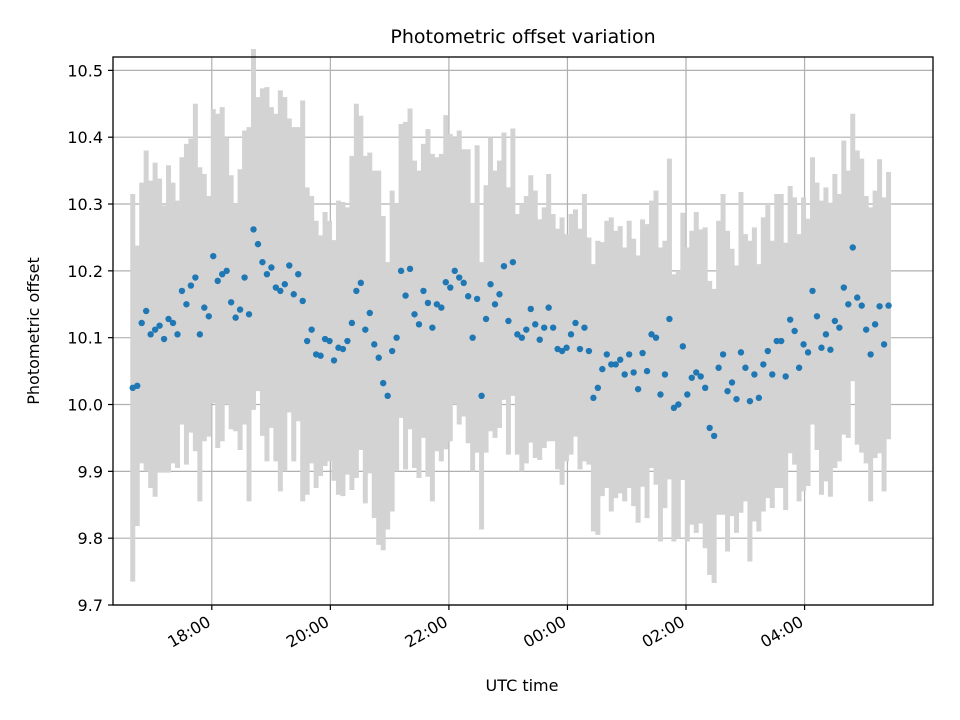 The height and width of the screenshot is (720, 960). What do you see at coordinates (90, 471) in the screenshot?
I see `y-tick-label: 9.9` at bounding box center [90, 471].